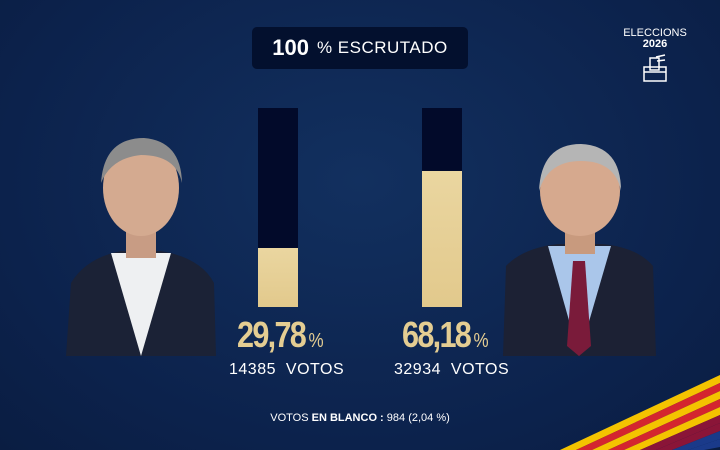 The image size is (720, 450). What do you see at coordinates (437, 334) in the screenshot?
I see `percent-right-value: 68,18` at bounding box center [437, 334].